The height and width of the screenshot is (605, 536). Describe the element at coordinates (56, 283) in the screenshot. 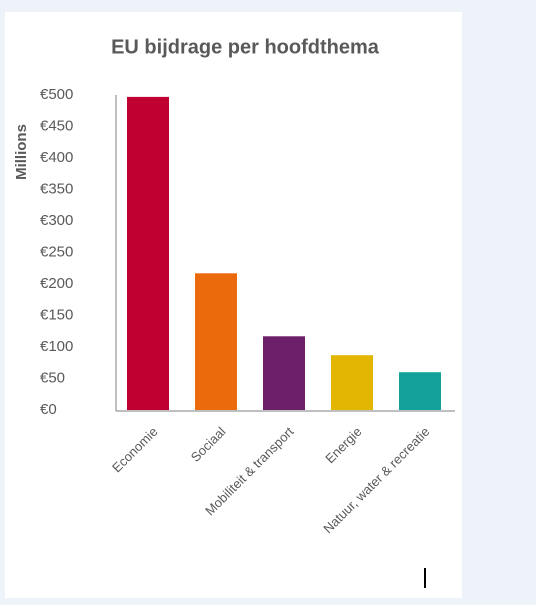

I see `y-tick-label: €200` at that location.